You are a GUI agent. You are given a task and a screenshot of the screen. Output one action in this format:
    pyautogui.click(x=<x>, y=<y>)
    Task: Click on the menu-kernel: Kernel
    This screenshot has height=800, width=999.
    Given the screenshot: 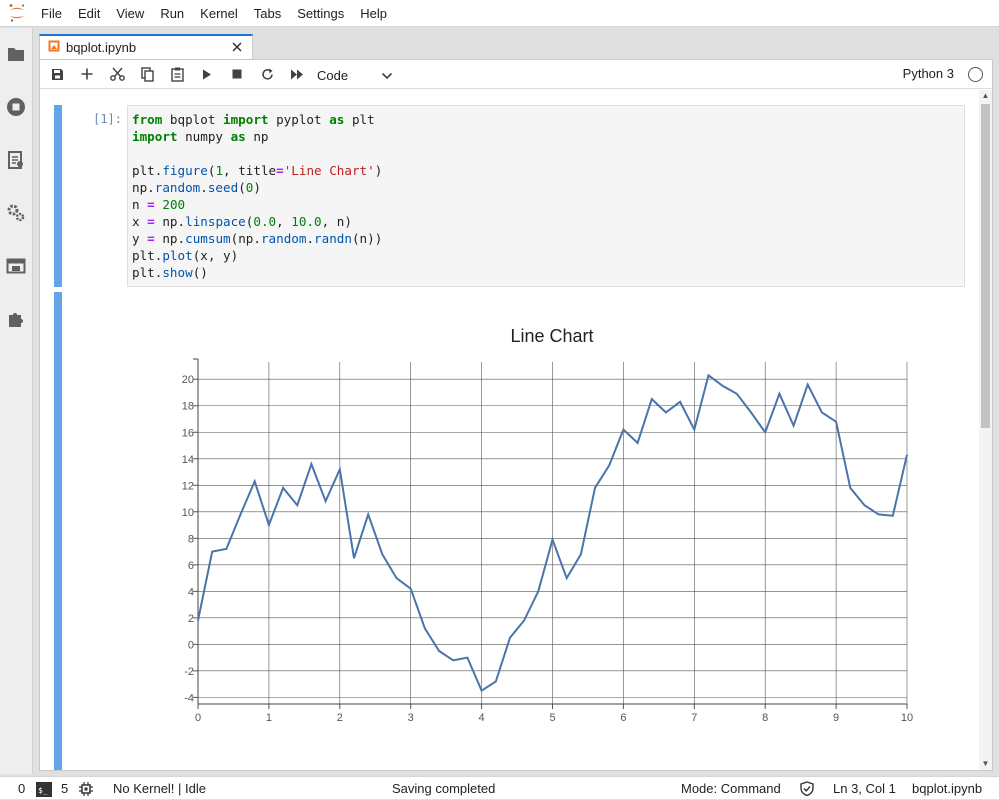 What is the action you would take?
    pyautogui.click(x=219, y=13)
    